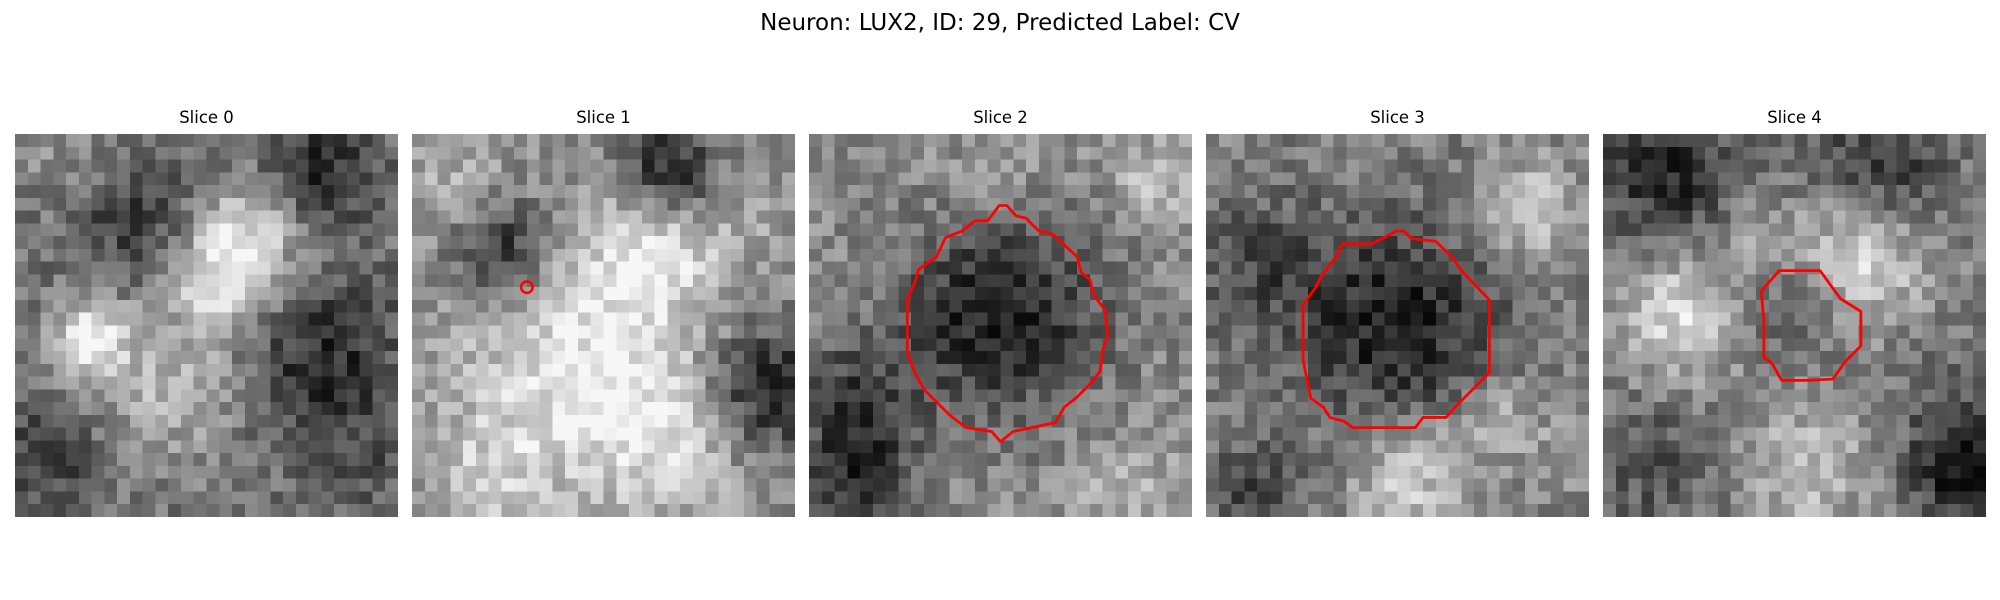 This screenshot has height=600, width=2000. I want to click on slice-title: Slice 3, so click(1397, 121).